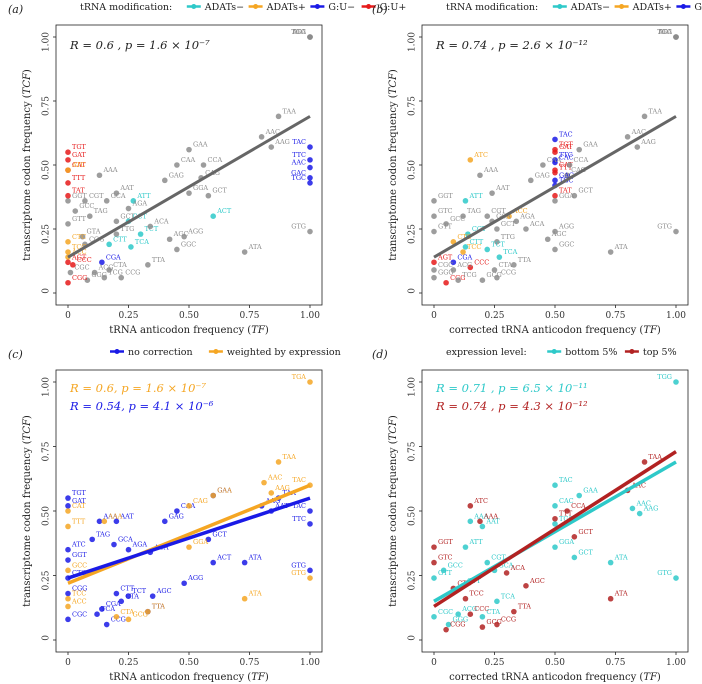  Describe the element at coordinates (224, 558) in the screenshot. I see `point-label: ACT` at that location.